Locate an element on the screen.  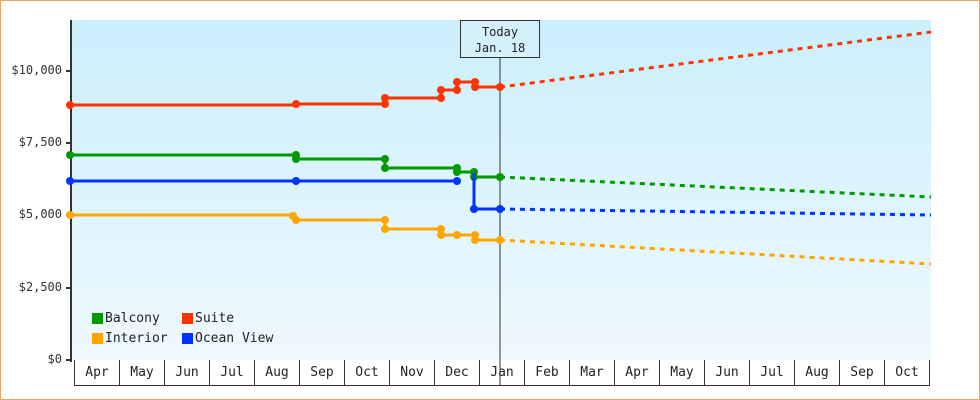
legend-label: Ocean View is located at coordinates (234, 338).